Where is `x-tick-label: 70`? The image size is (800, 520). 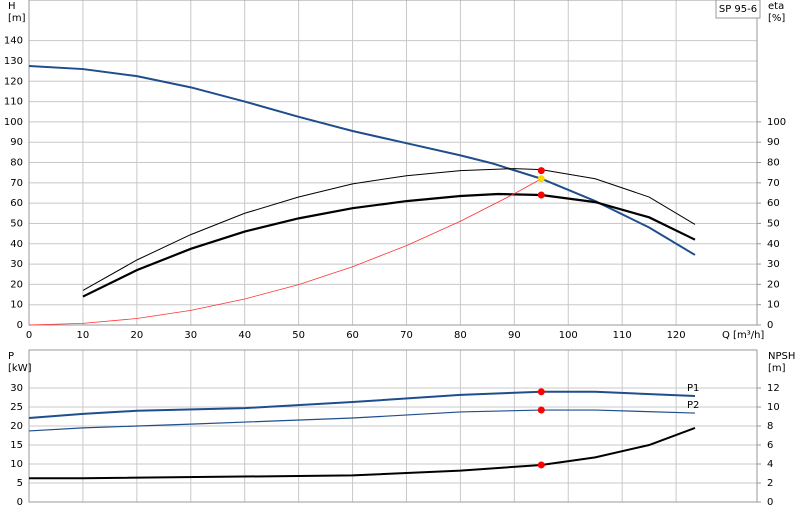 x-tick-label: 70 is located at coordinates (406, 335).